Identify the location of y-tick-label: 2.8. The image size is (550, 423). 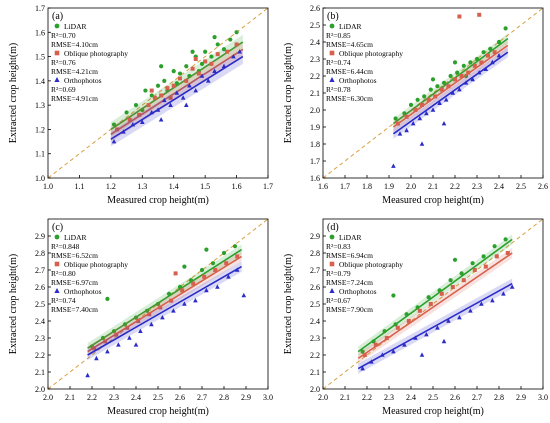
(40, 253).